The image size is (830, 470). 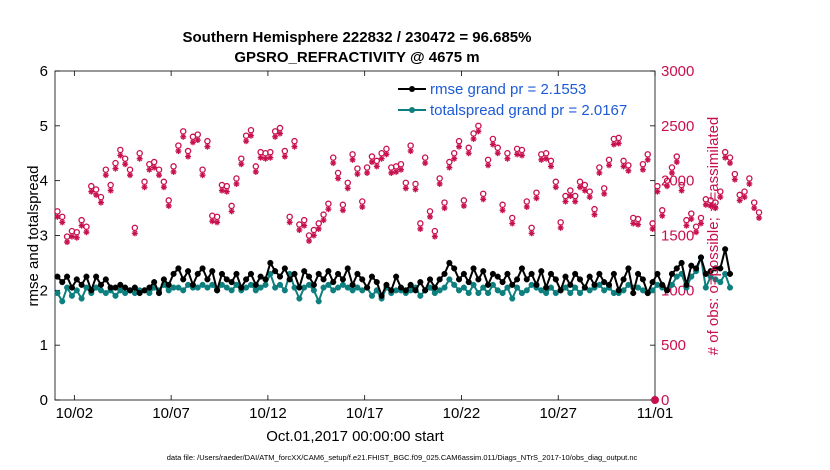 What do you see at coordinates (356, 57) in the screenshot?
I see `chart-title-line2: GPSRO_REFRACTIVITY @ 4675 m` at bounding box center [356, 57].